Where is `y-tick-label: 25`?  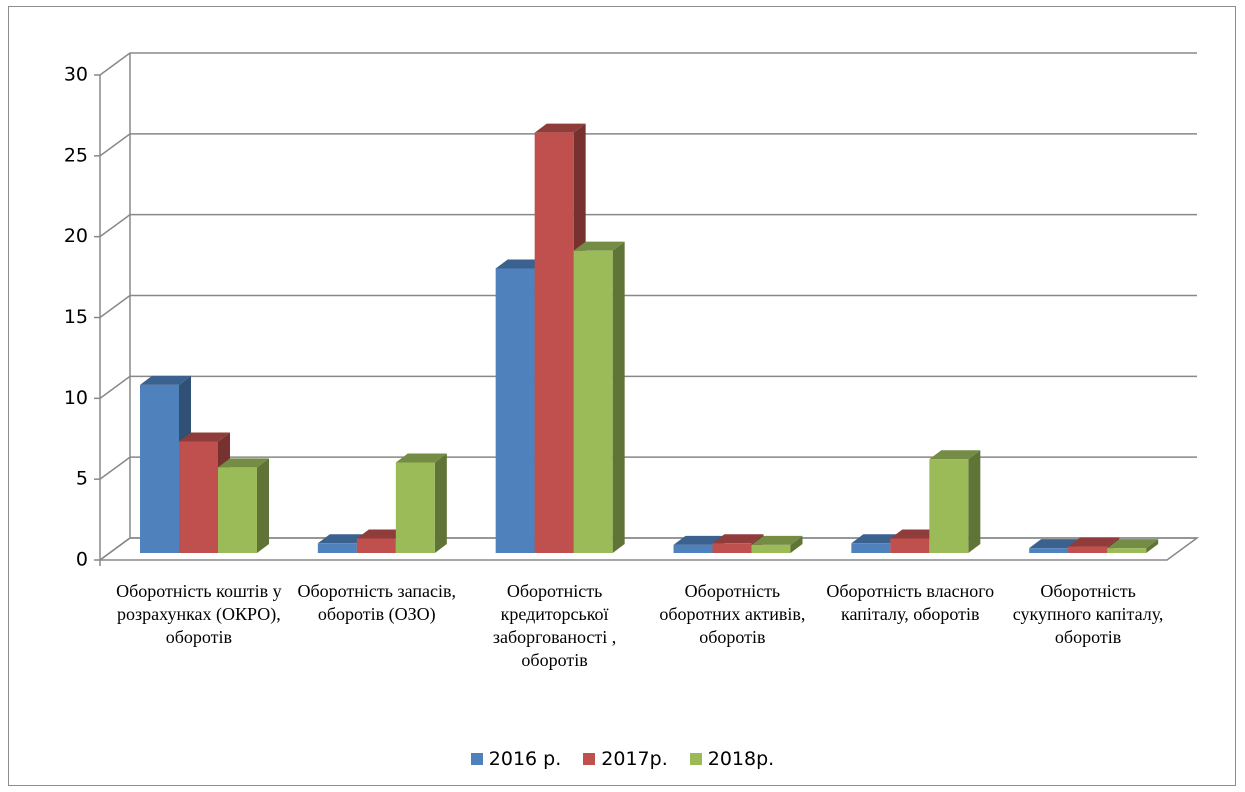
y-tick-label: 25 is located at coordinates (76, 155).